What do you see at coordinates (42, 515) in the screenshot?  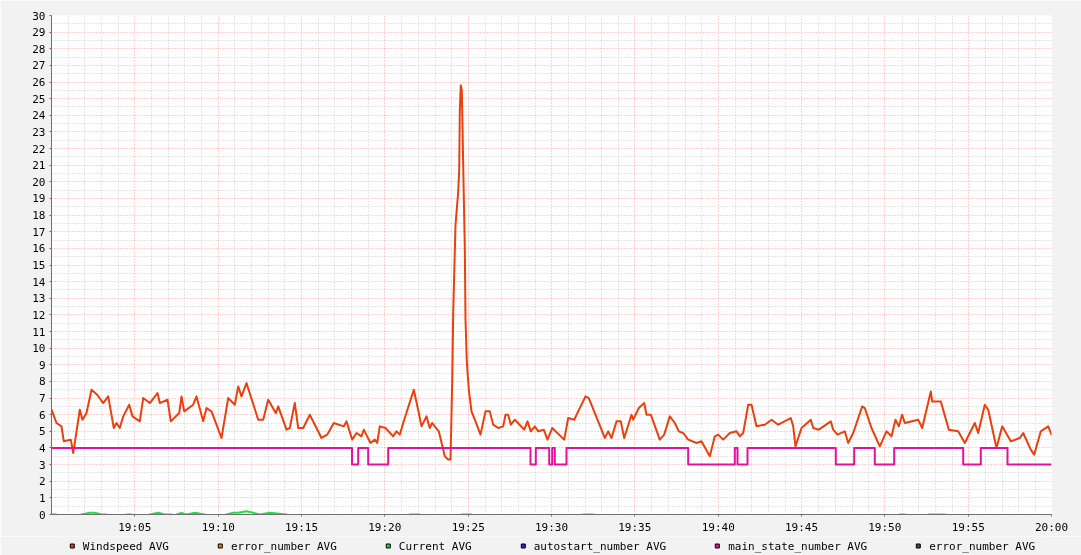 I see `y-tick-label: 0` at bounding box center [42, 515].